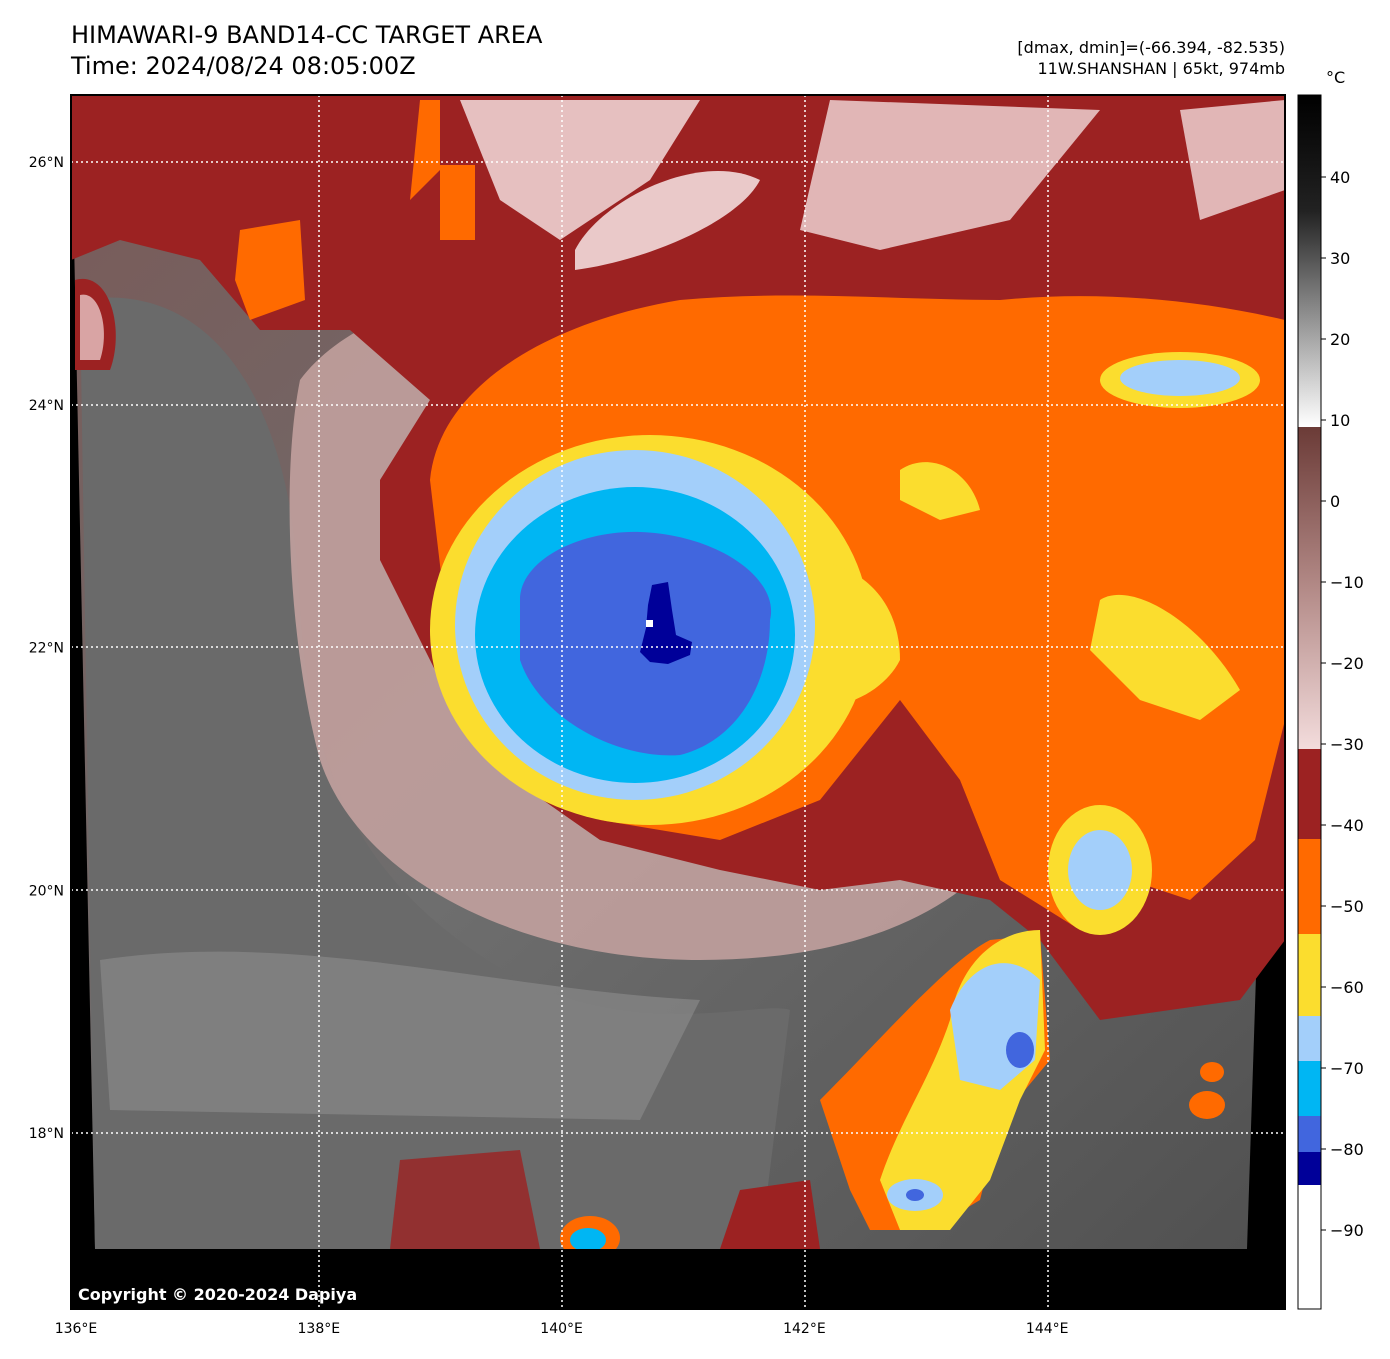 The width and height of the screenshot is (1390, 1359). Describe the element at coordinates (1347, 987) in the screenshot. I see `colorbar-tick-label: −60` at that location.